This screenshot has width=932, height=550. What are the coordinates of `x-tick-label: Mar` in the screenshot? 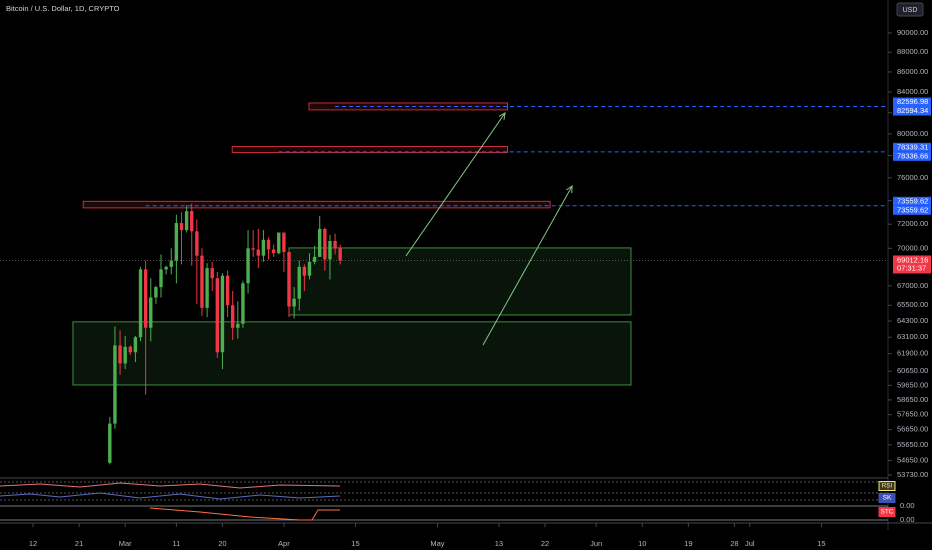 It's located at (125, 543).